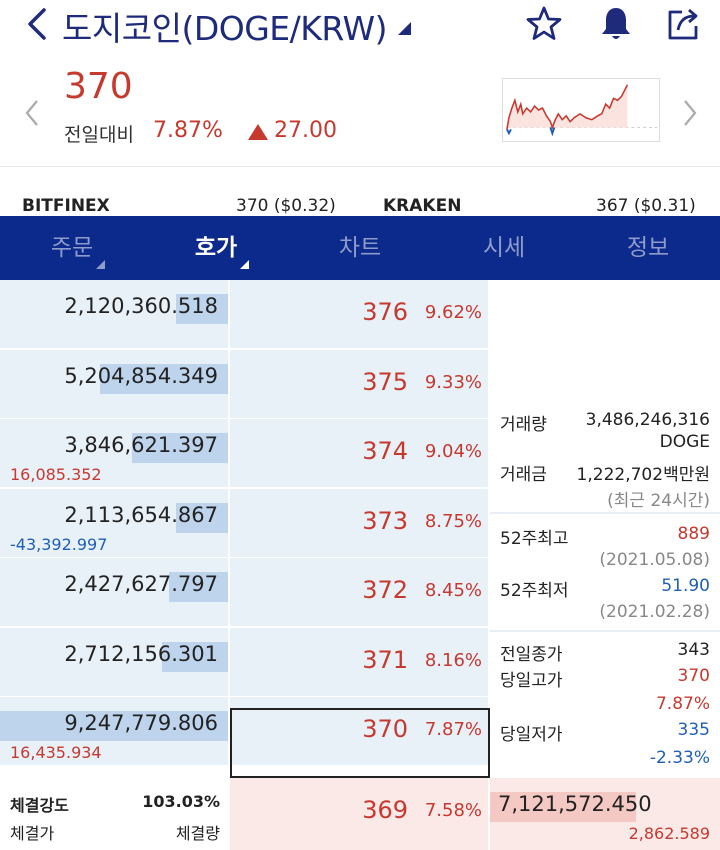 Image resolution: width=720 pixels, height=850 pixels. Describe the element at coordinates (453, 810) in the screenshot. I see `bid-percent: 7.58%` at that location.